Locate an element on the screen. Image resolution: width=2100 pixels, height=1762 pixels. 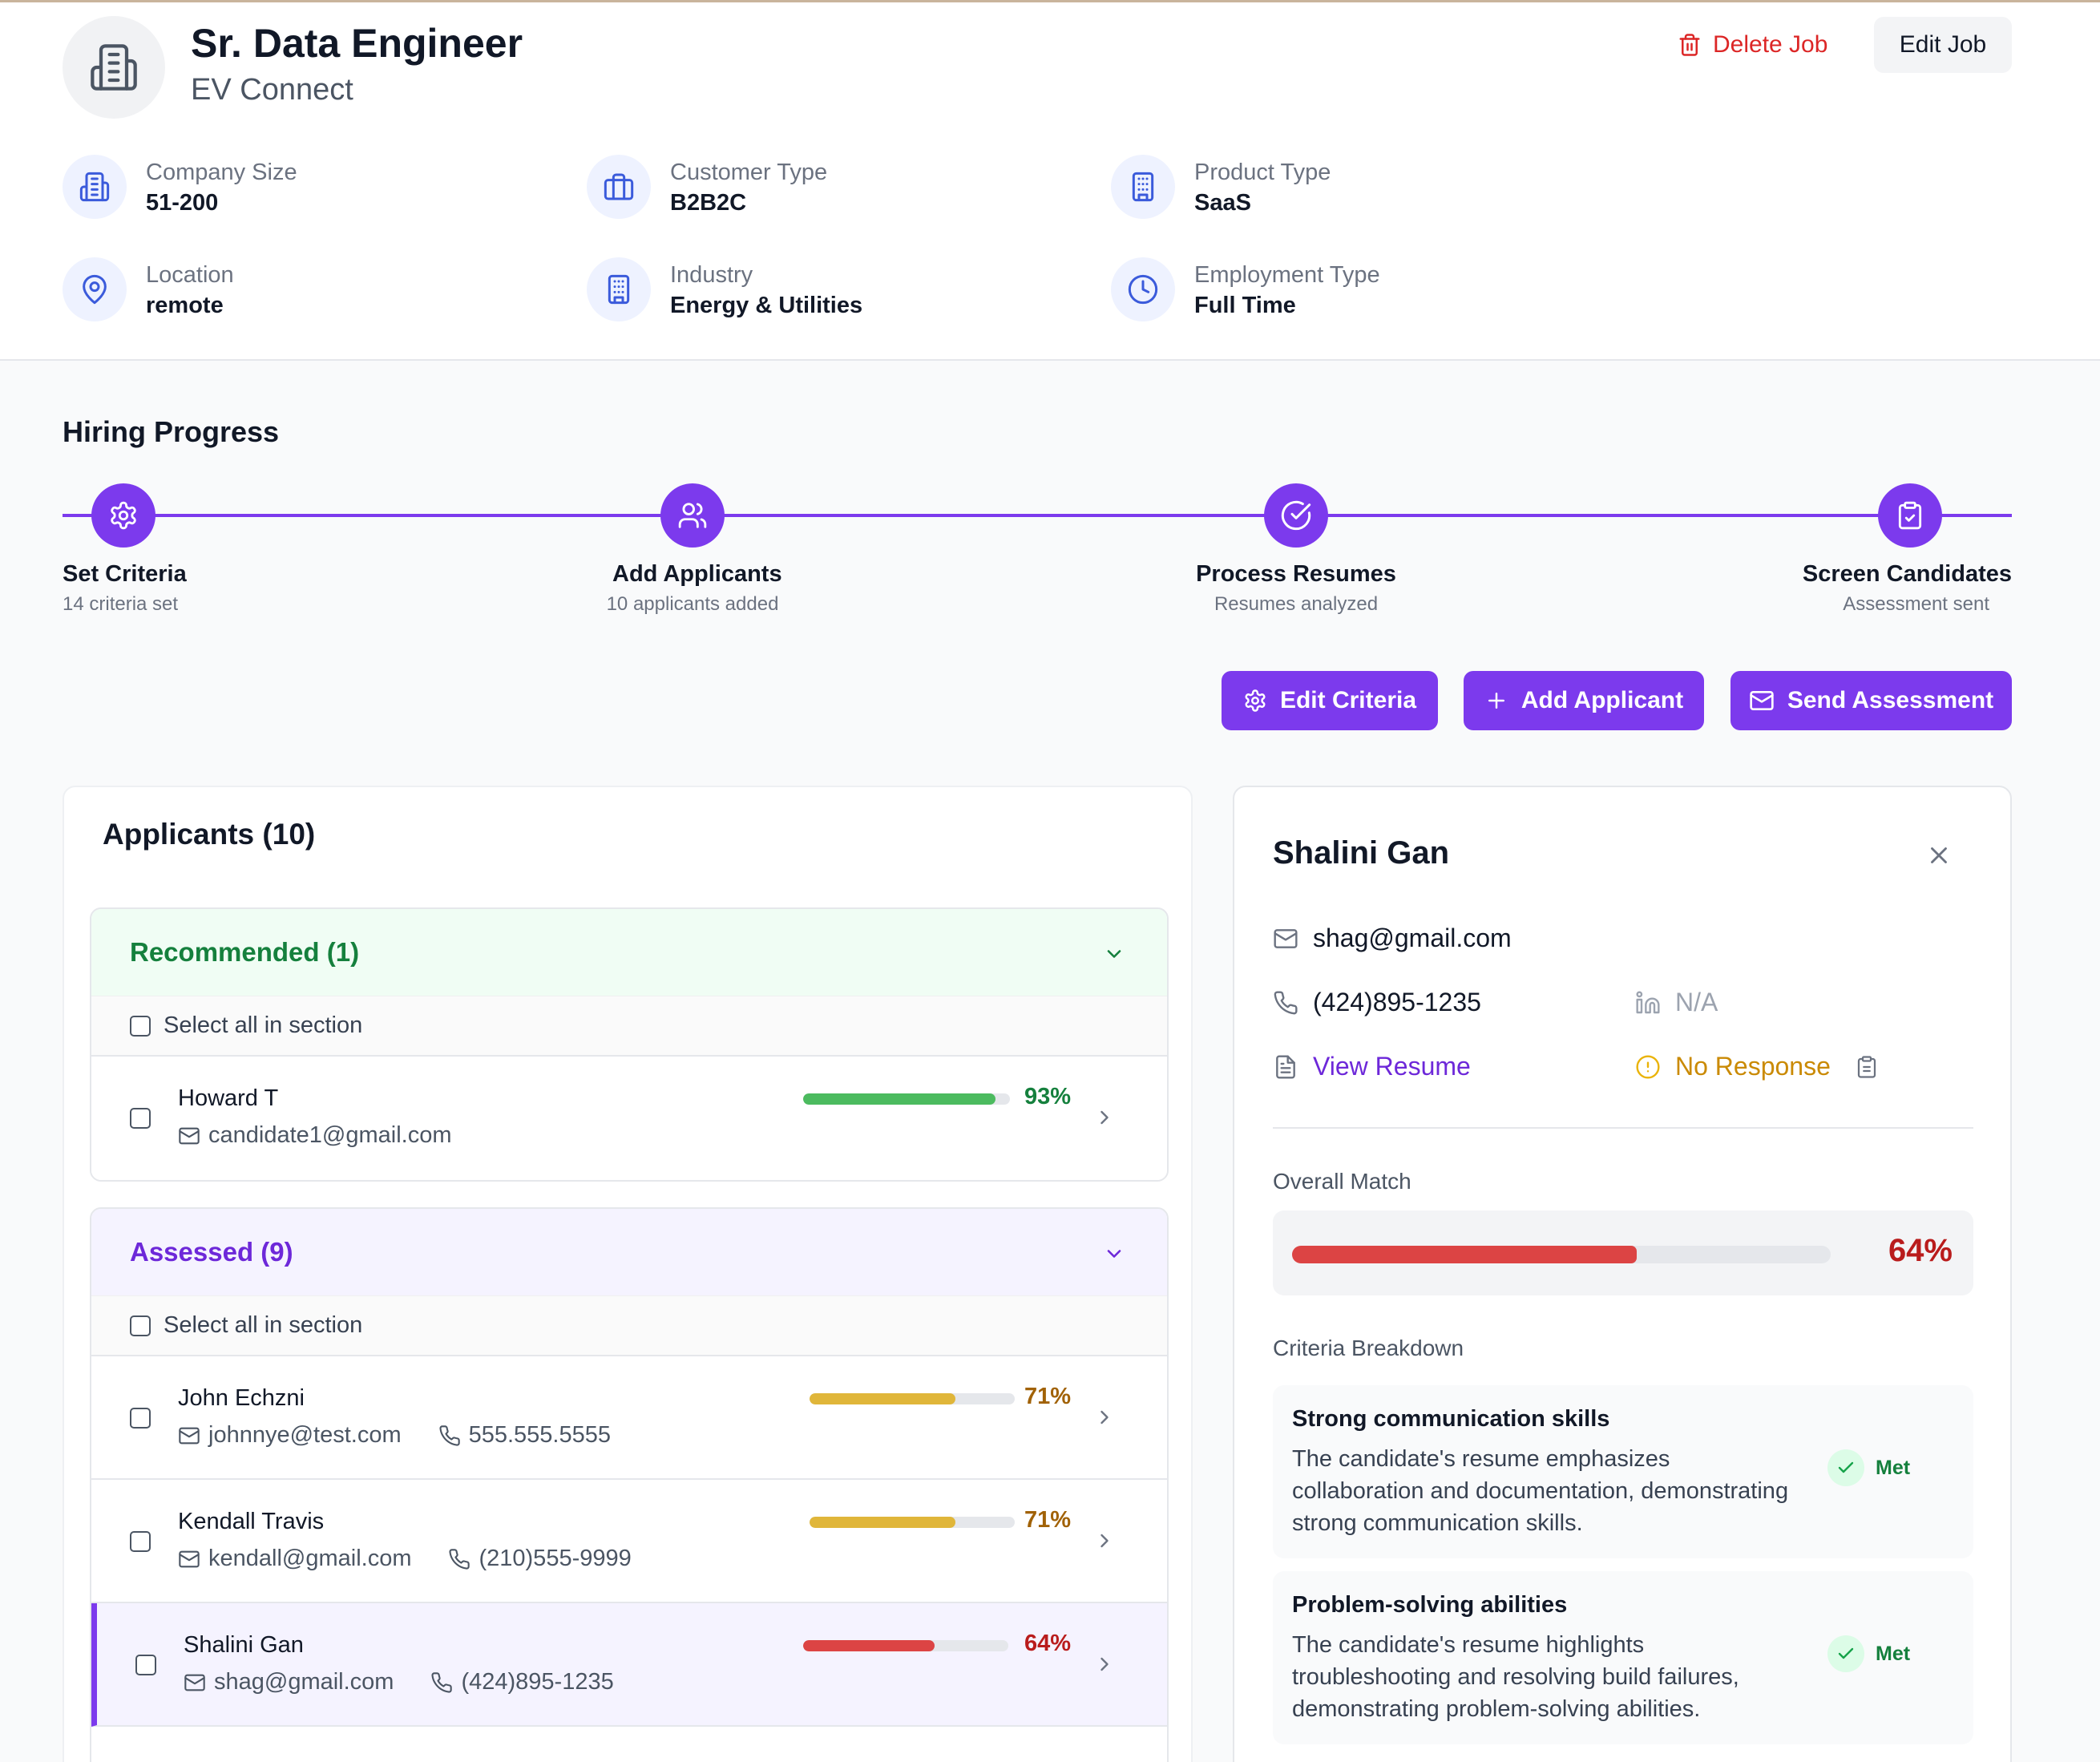
gear-icon is located at coordinates (1255, 700).